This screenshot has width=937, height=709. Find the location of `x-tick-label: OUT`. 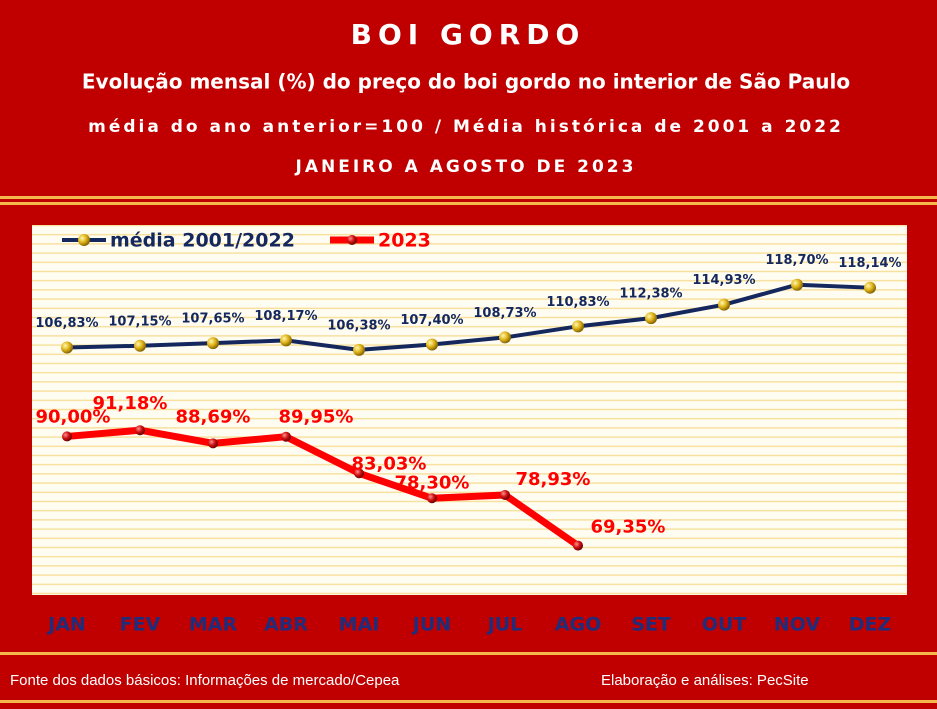

x-tick-label: OUT is located at coordinates (724, 625).